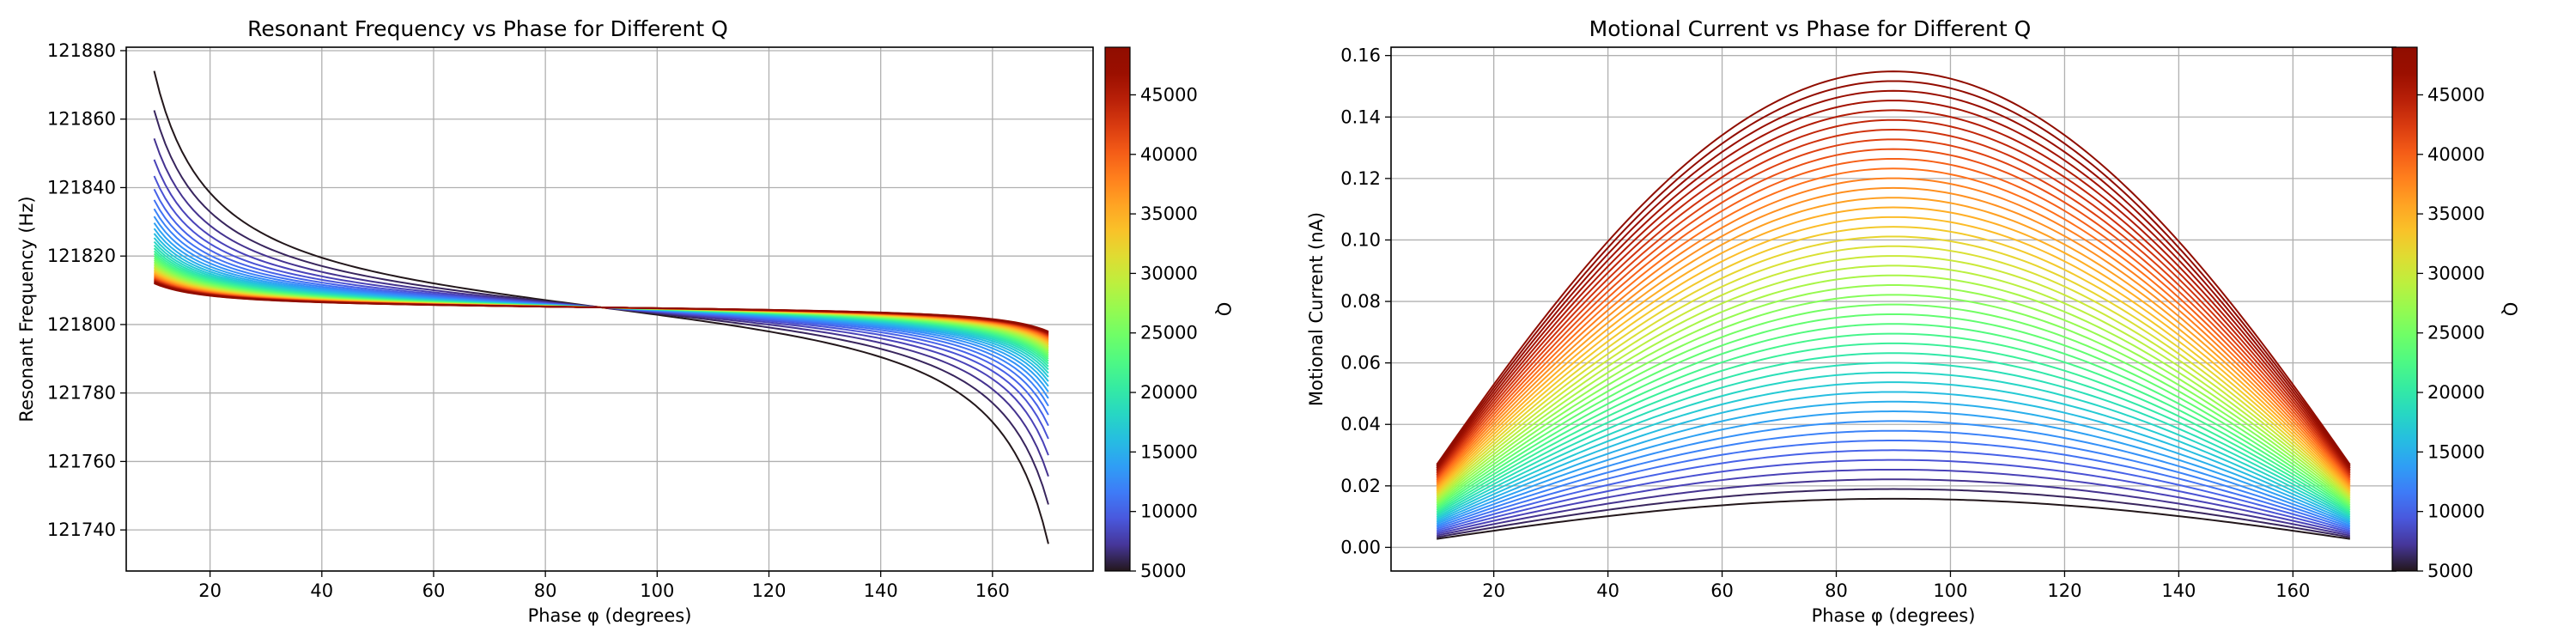 This screenshot has height=644, width=2576. What do you see at coordinates (1169, 333) in the screenshot?
I see `colorbar-tick-label: 25000` at bounding box center [1169, 333].